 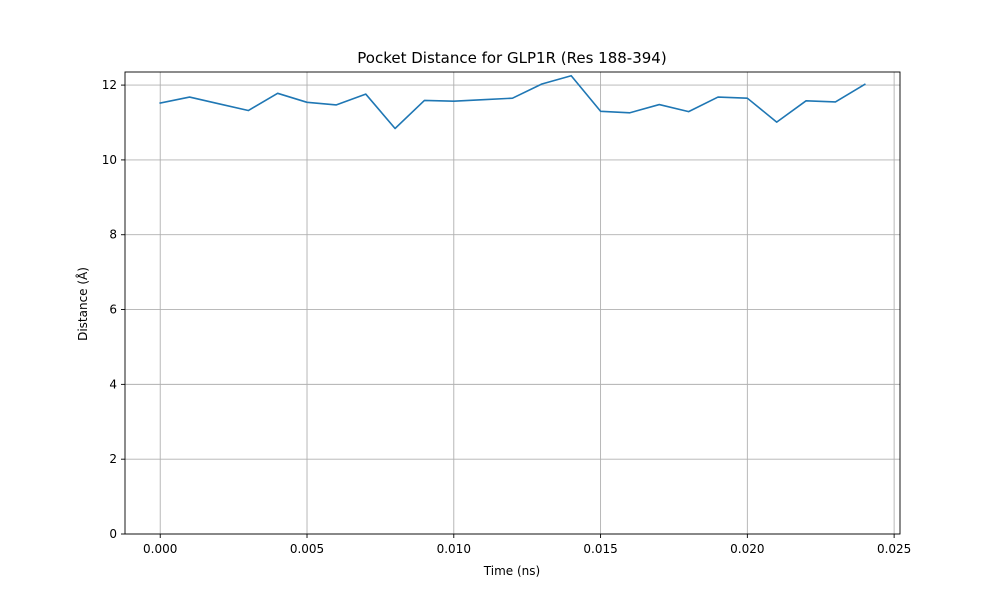 I want to click on x-tick-label: 0.015, so click(x=600, y=549).